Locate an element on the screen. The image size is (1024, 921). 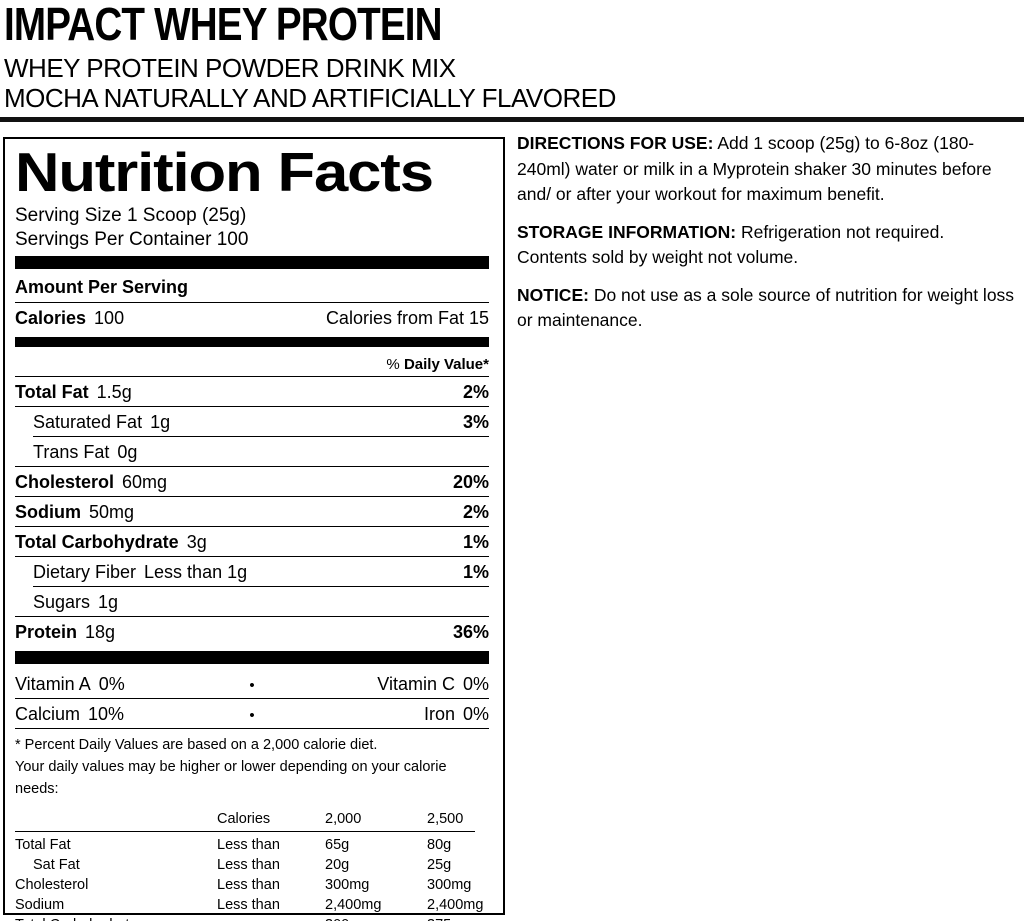
nutrient-name: Total Carbohydrate is located at coordinates (97, 541).